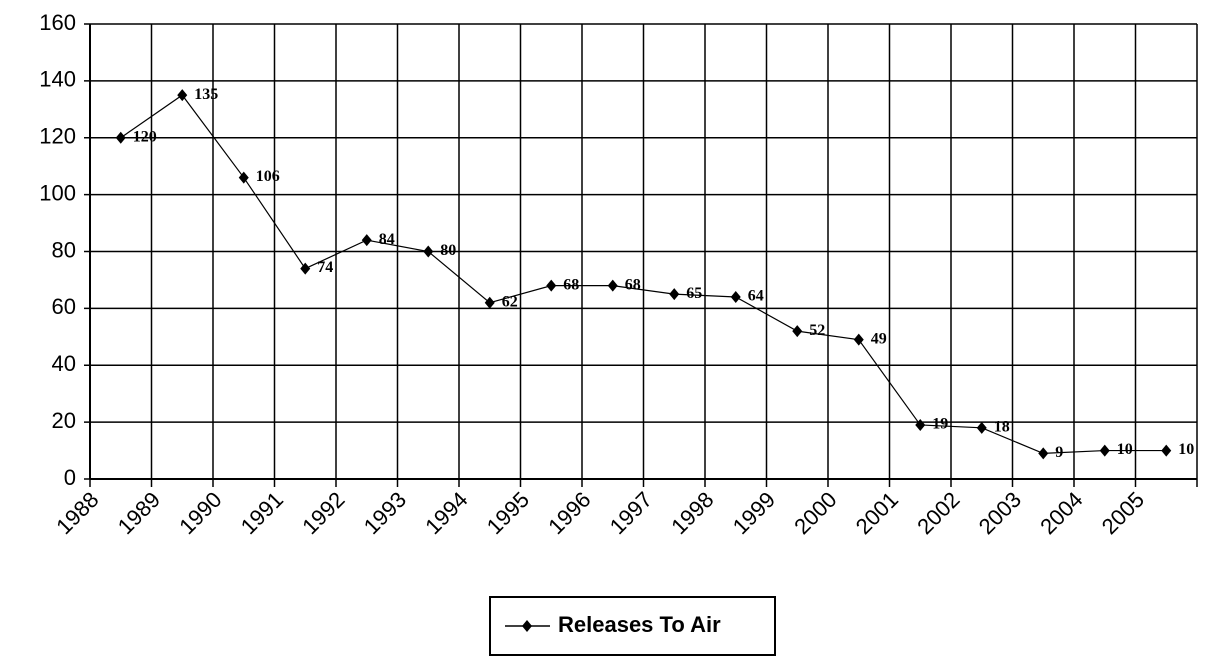 The width and height of the screenshot is (1205, 669). What do you see at coordinates (385, 513) in the screenshot?
I see `x-tick-label: 1993` at bounding box center [385, 513].